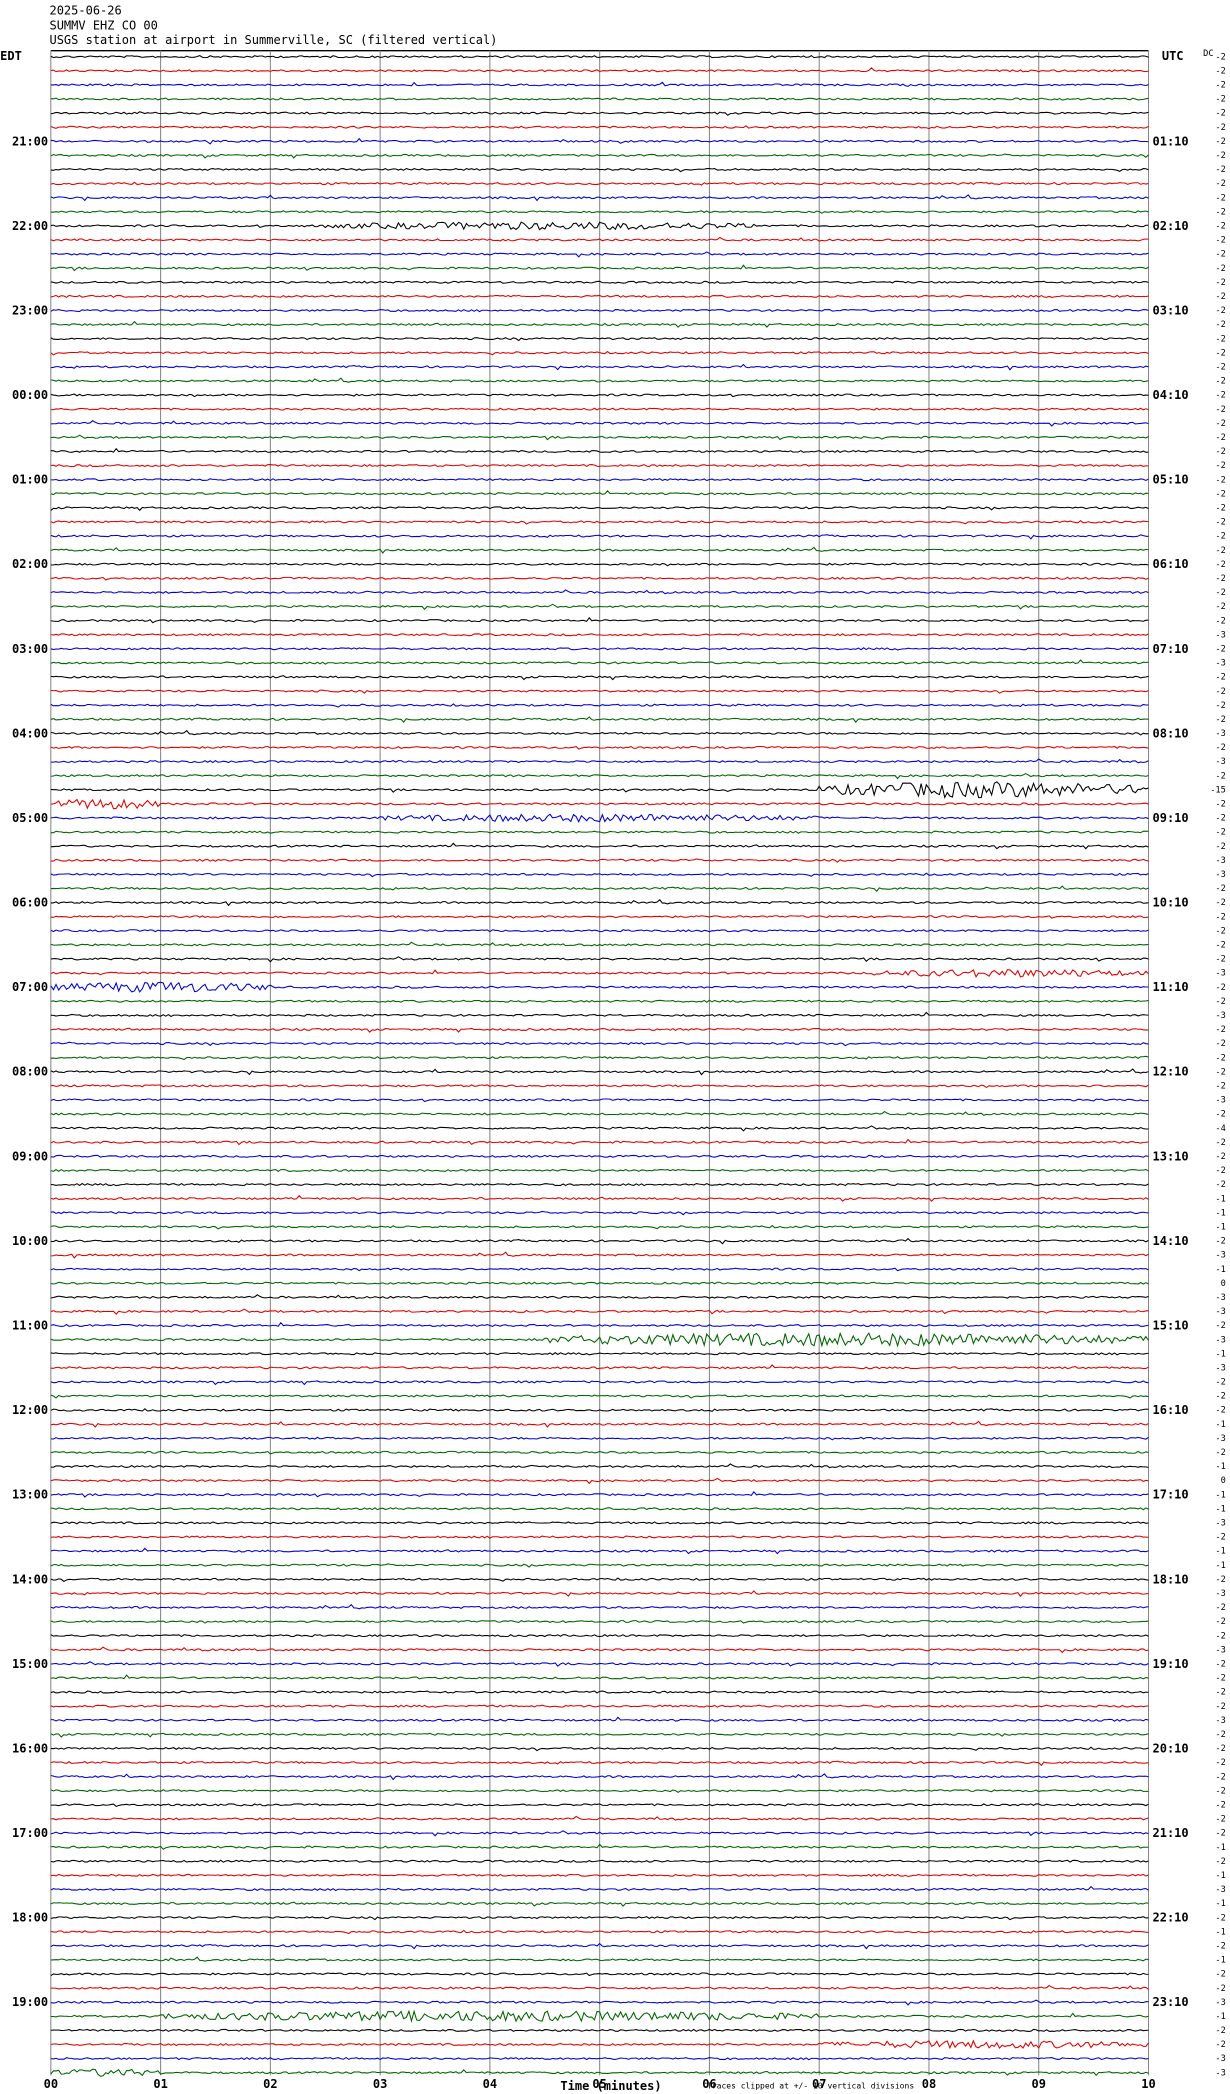  Describe the element at coordinates (1171, 1241) in the screenshot. I see `right-time-label: 14:10` at that location.